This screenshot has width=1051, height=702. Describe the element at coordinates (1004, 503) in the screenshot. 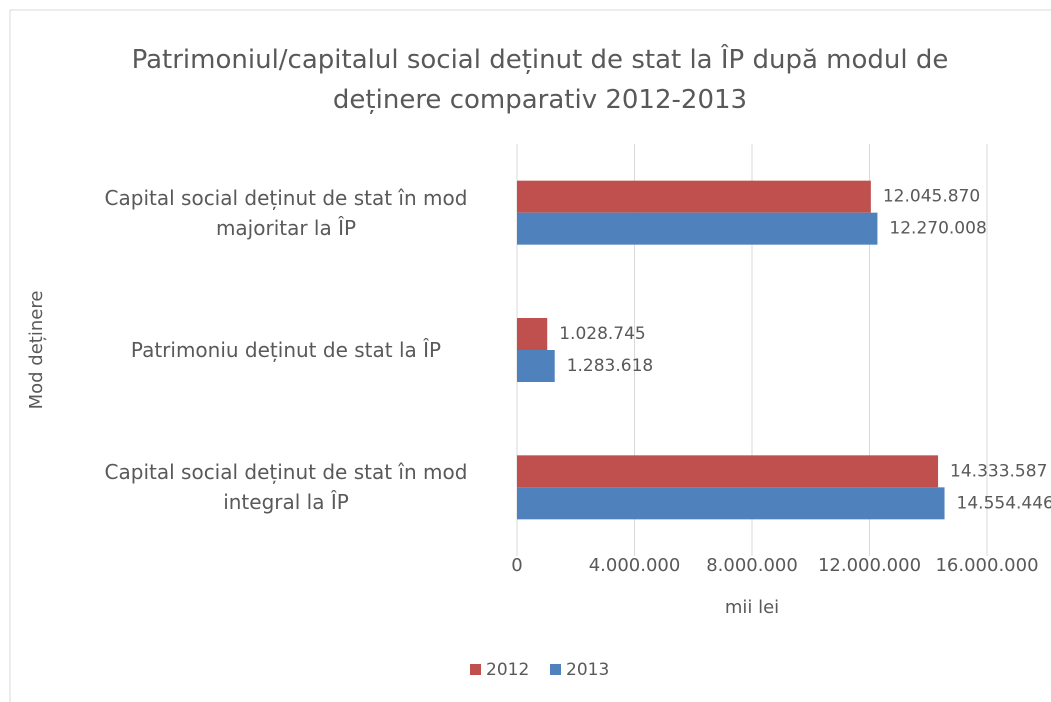

I see `data-label: 14.554.446` at that location.